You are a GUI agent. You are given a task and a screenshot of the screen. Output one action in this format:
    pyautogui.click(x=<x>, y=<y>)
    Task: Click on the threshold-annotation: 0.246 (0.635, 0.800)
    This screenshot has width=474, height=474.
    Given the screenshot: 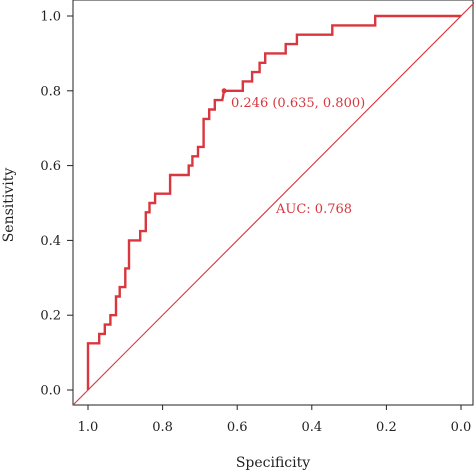 What is the action you would take?
    pyautogui.click(x=298, y=103)
    